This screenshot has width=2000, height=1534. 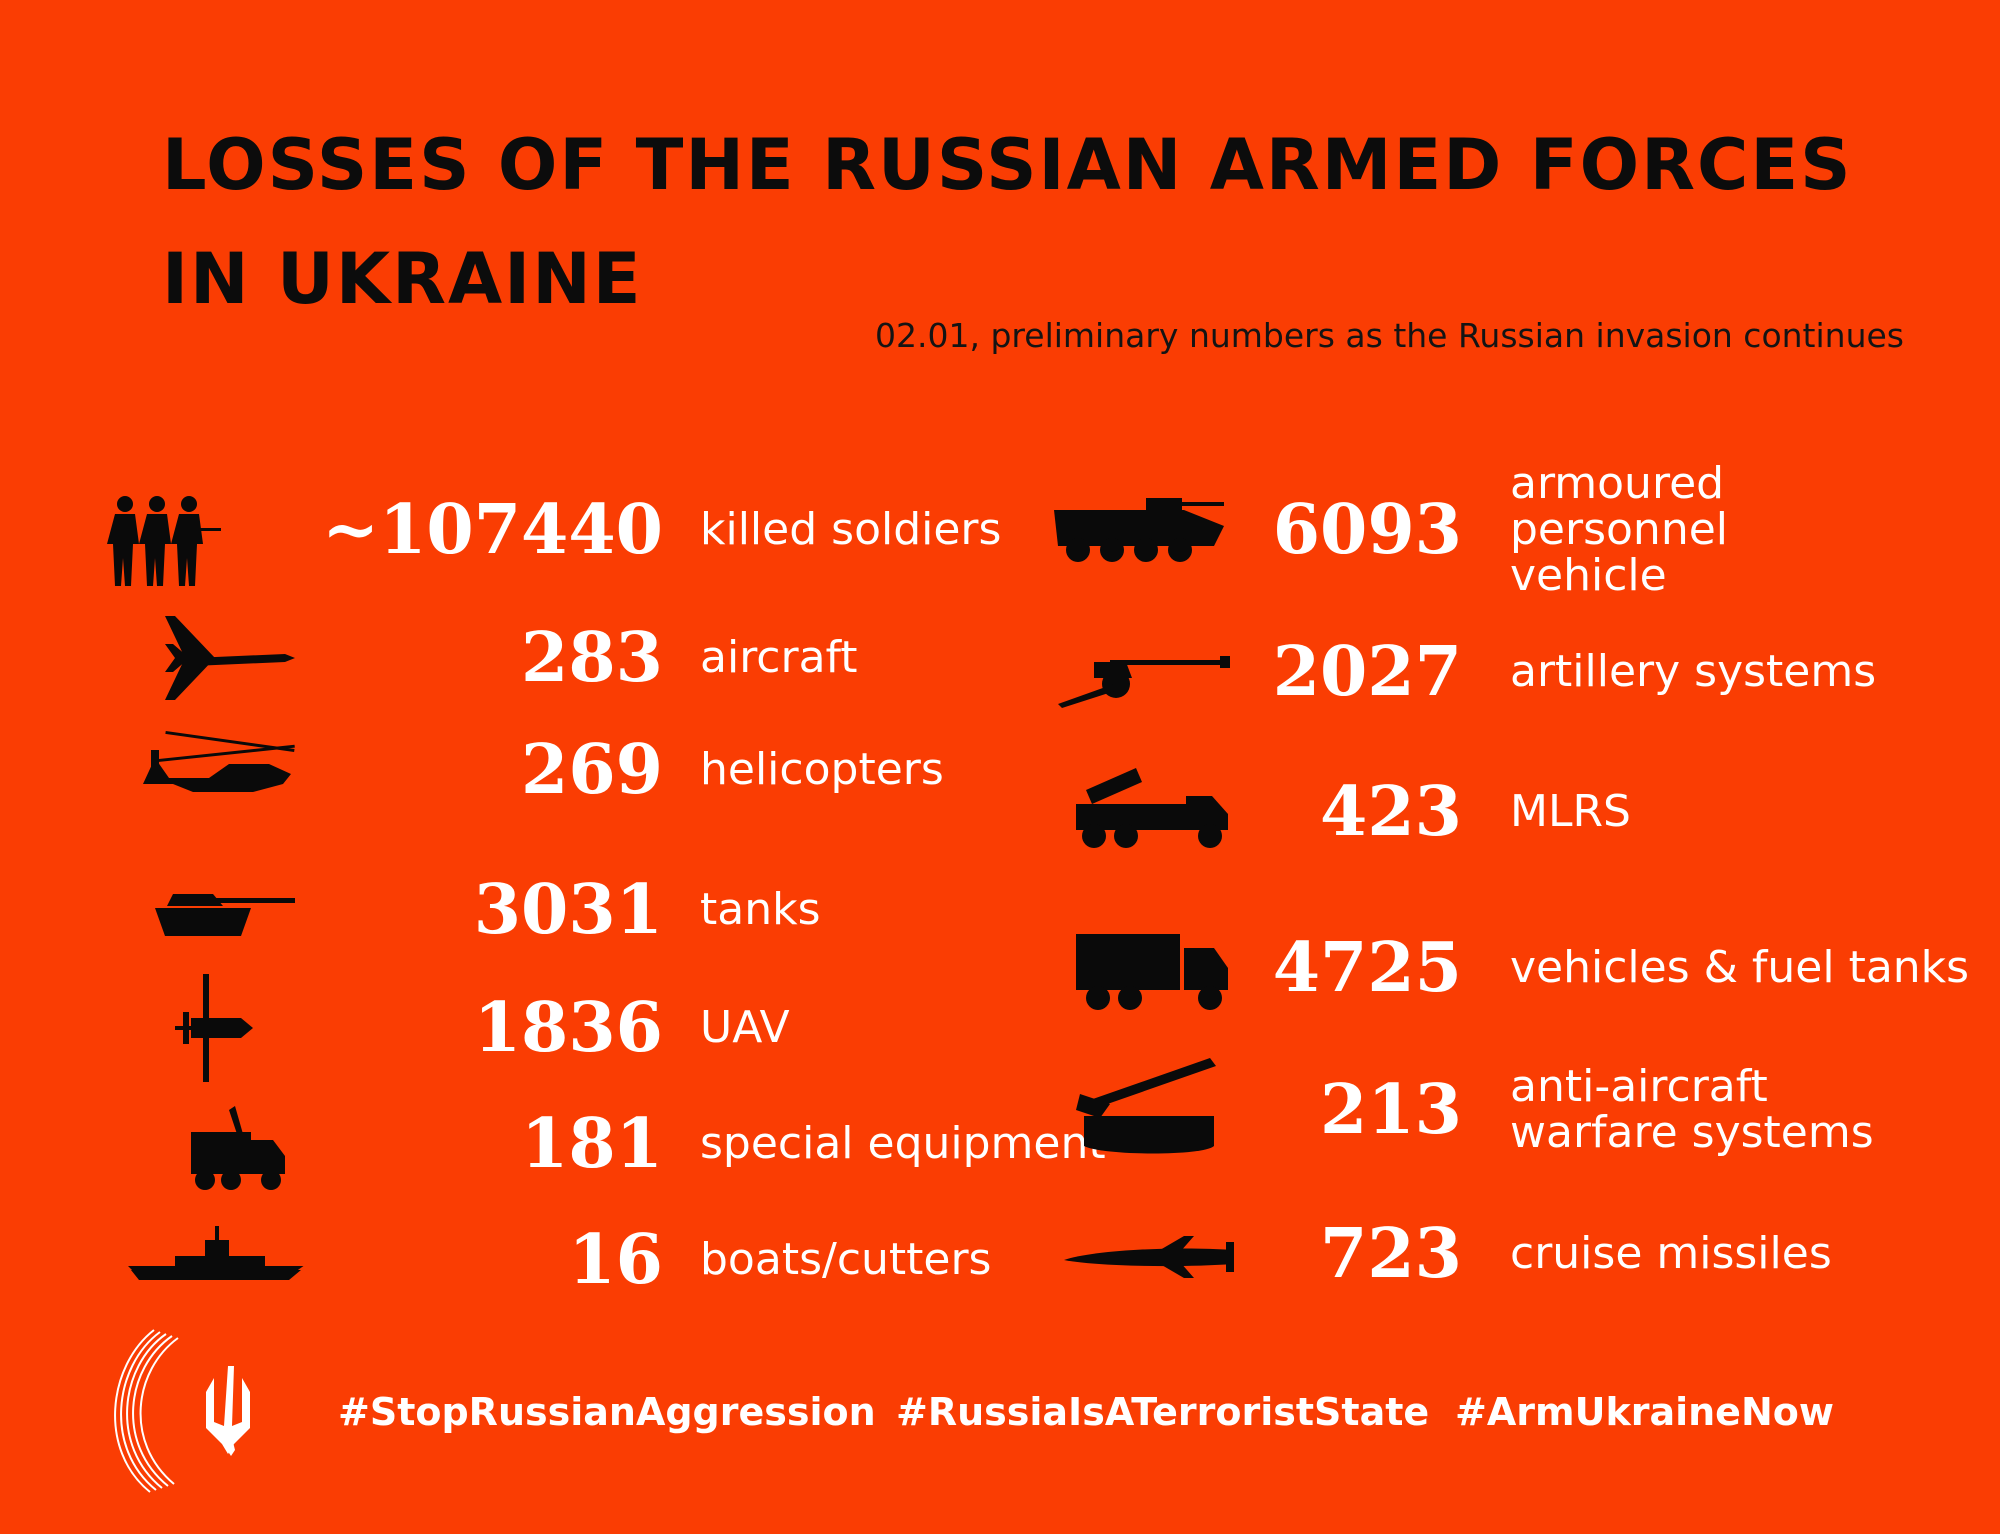 What do you see at coordinates (851, 529) in the screenshot?
I see `stat-label: killed soldiers` at bounding box center [851, 529].